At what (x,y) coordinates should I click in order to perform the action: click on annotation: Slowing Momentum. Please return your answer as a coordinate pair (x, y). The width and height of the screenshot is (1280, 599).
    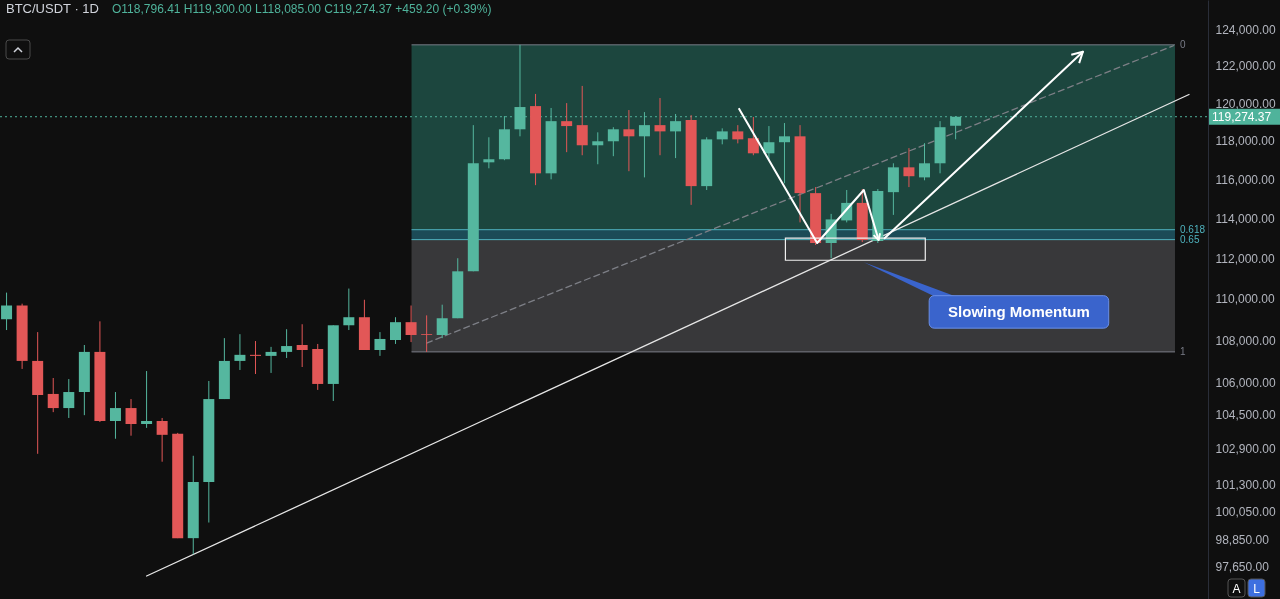
    Looking at the image, I should click on (1019, 311).